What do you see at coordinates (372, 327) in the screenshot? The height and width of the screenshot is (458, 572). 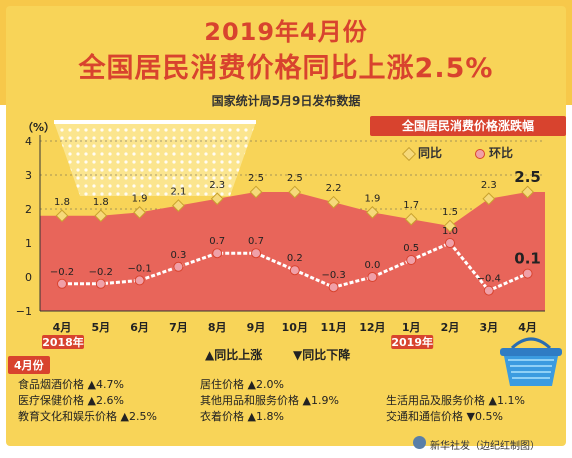 I see `x-tick-label: 12月` at bounding box center [372, 327].